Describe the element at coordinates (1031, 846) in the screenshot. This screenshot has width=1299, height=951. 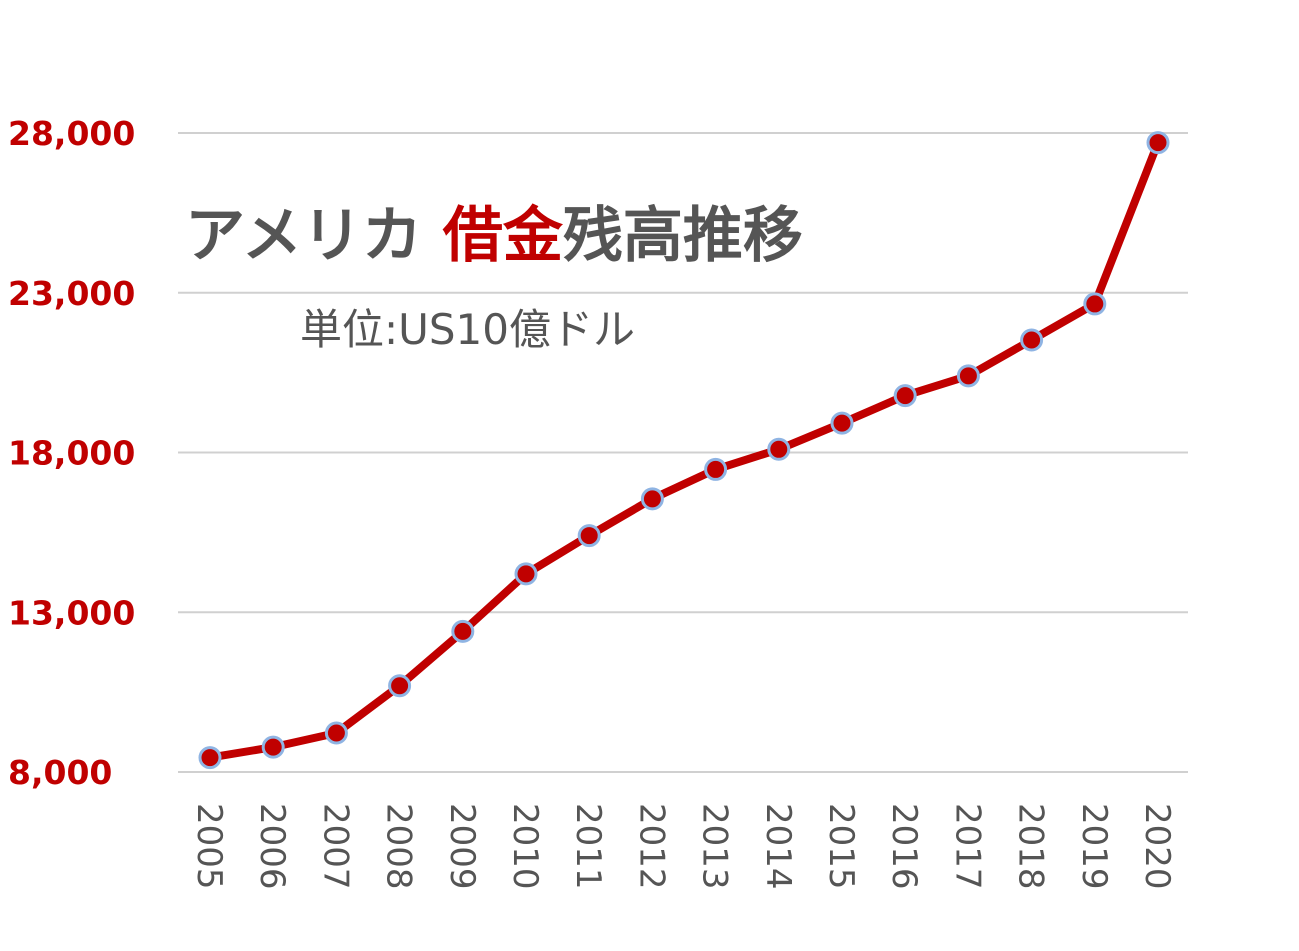
I see `x-tick-label: 2018` at that location.